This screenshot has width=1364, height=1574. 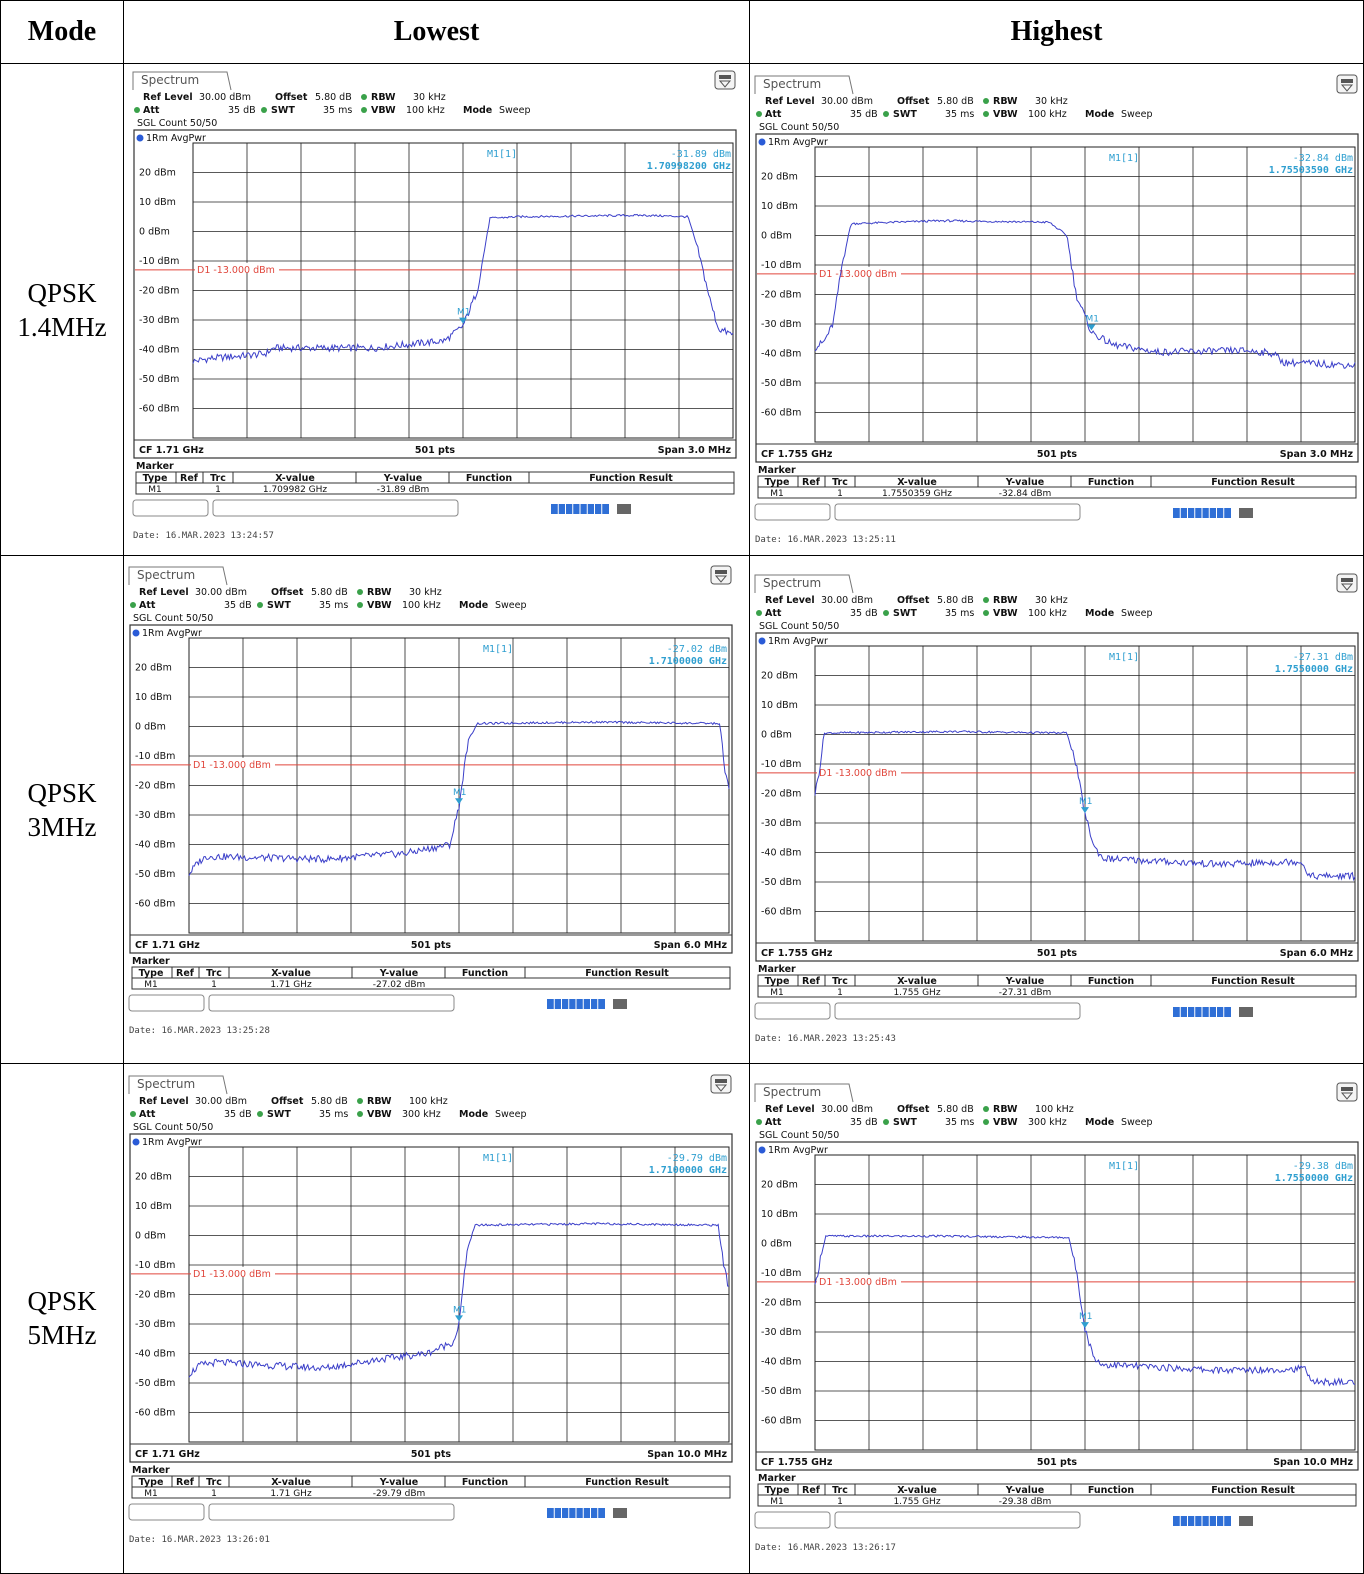 I want to click on frequency-span: Span 3.0 MHz, so click(x=1317, y=454).